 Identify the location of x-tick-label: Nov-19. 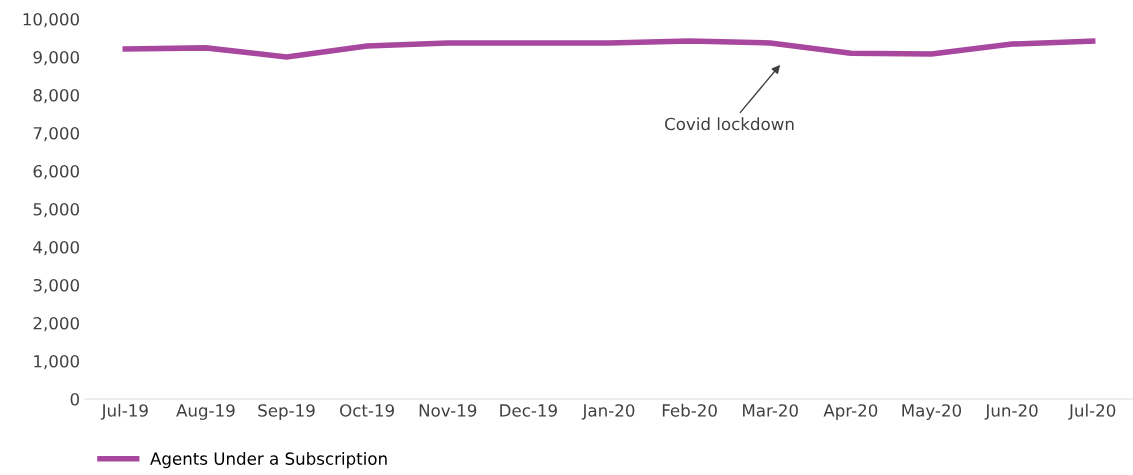
(448, 410).